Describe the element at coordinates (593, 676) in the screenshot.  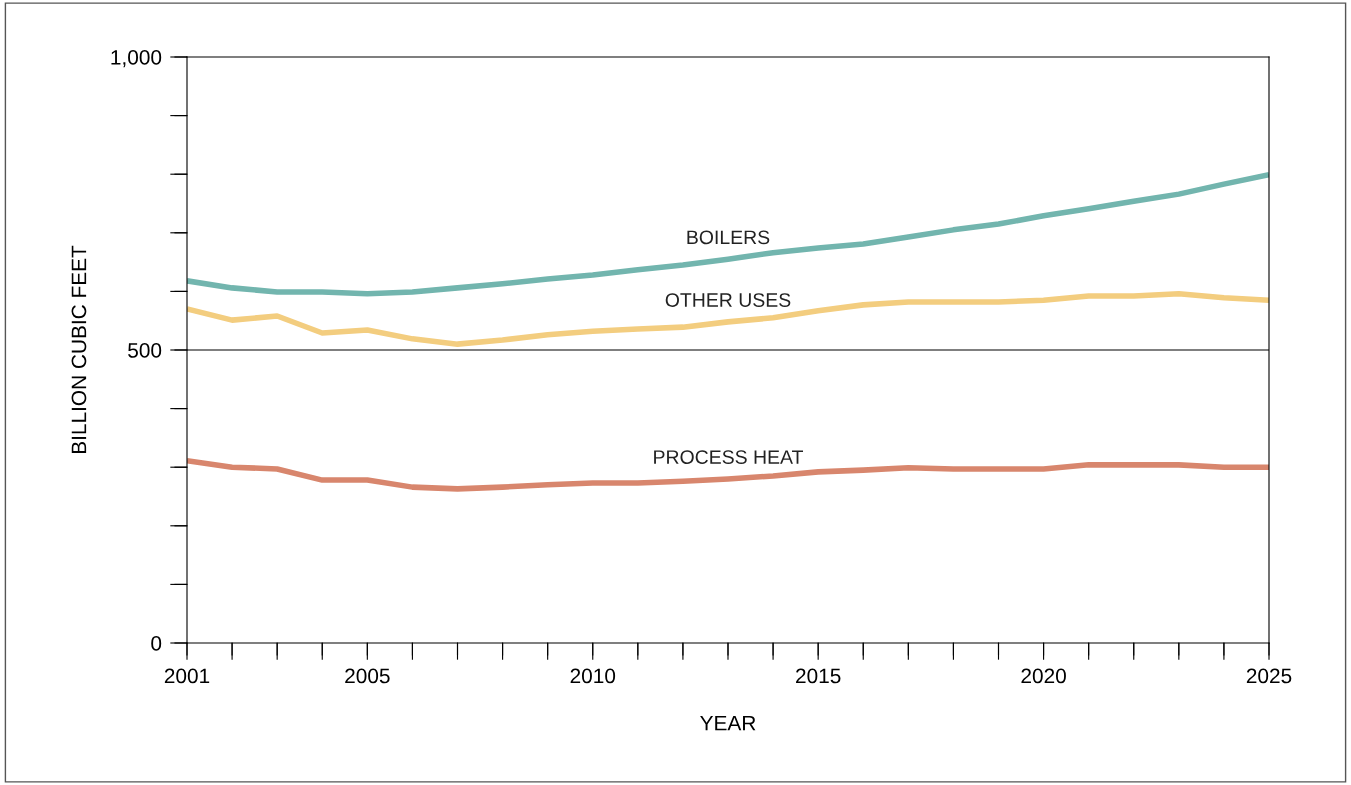
I see `x-tick-label: 2010` at that location.